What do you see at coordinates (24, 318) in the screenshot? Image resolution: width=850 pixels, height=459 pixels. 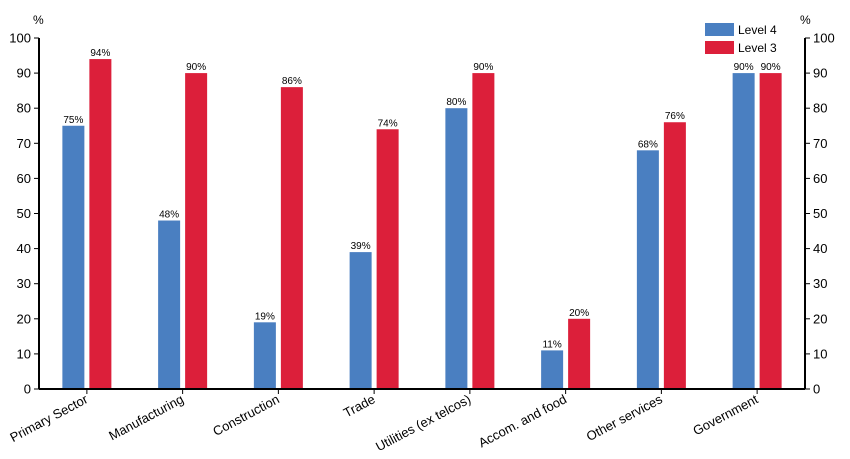 I see `left-y-tick-label-20: 20` at bounding box center [24, 318].